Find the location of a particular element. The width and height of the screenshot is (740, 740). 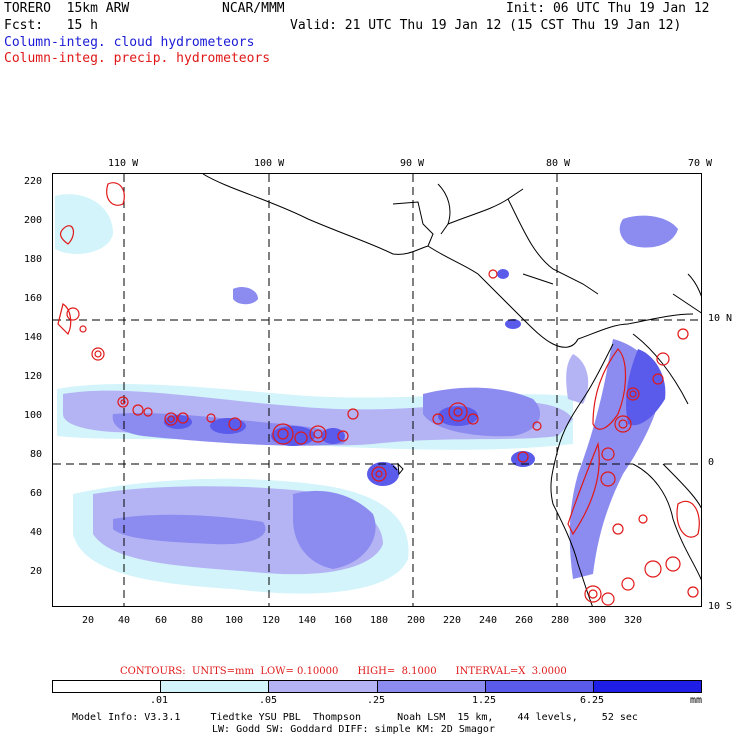

lon-label-80w: 80 W is located at coordinates (558, 163).